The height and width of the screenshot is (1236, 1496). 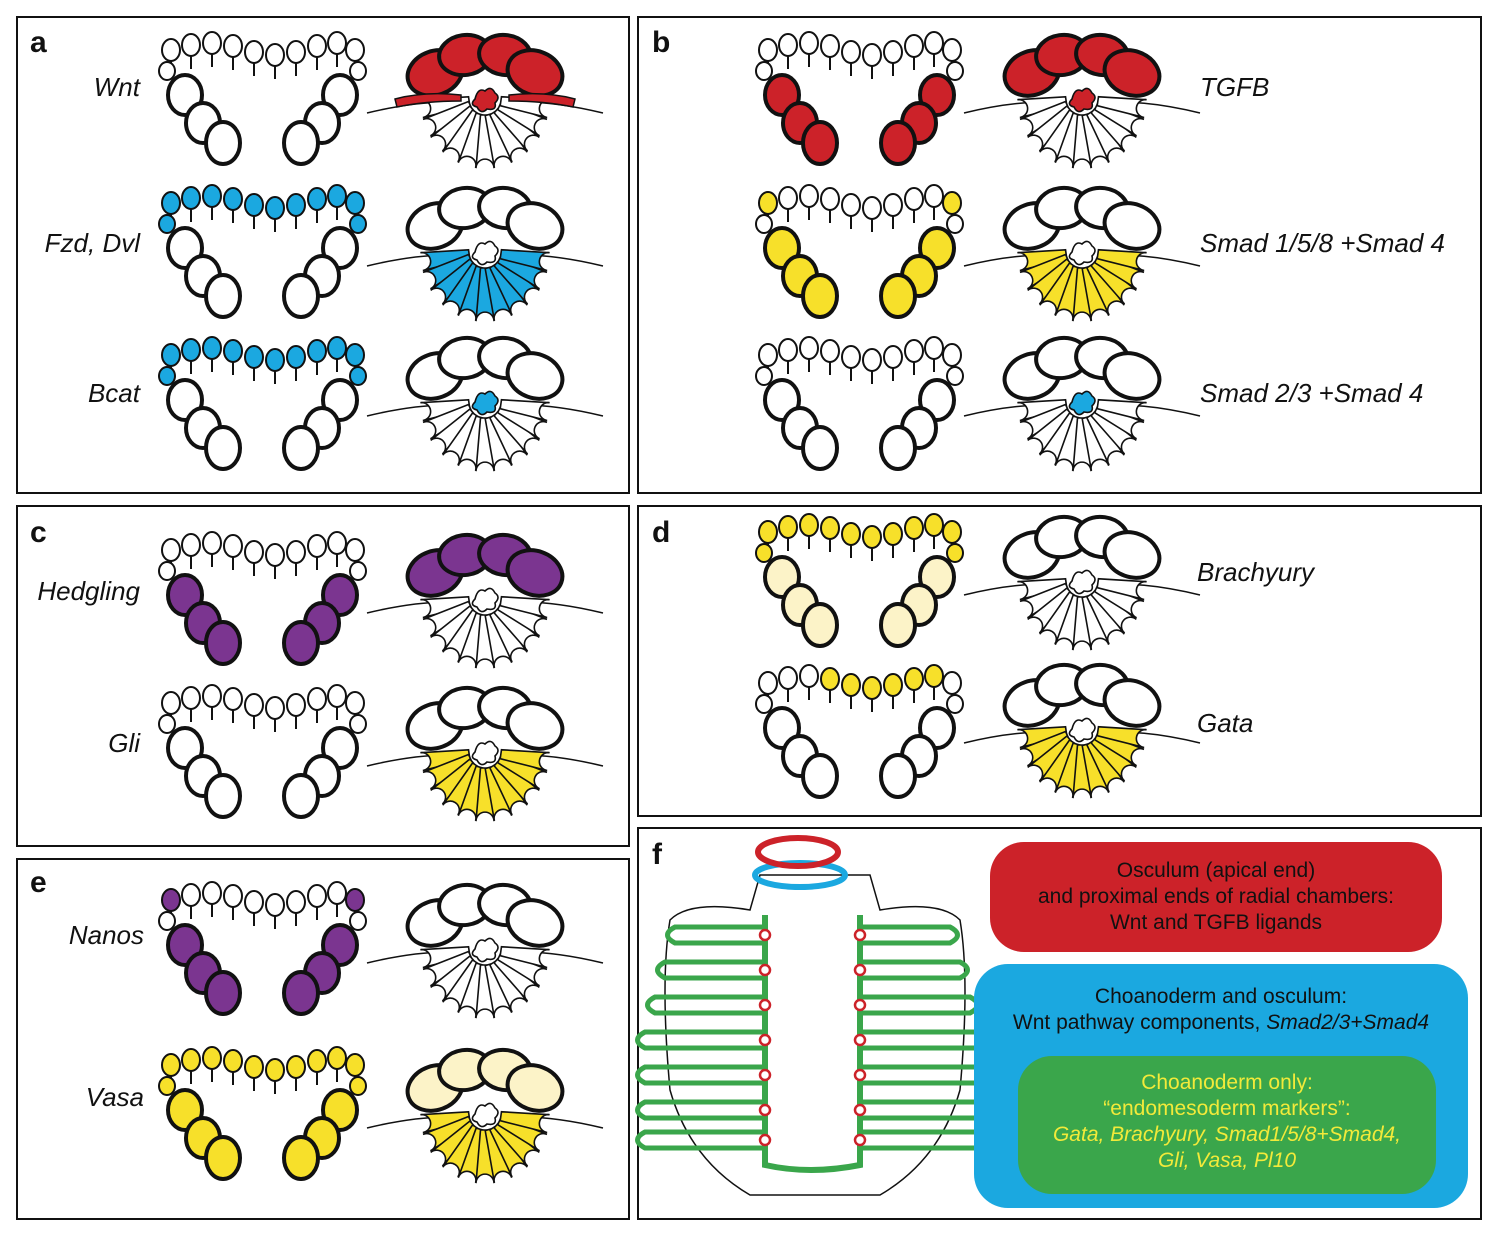 I want to click on right-diagram-nanos, so click(x=485, y=950).